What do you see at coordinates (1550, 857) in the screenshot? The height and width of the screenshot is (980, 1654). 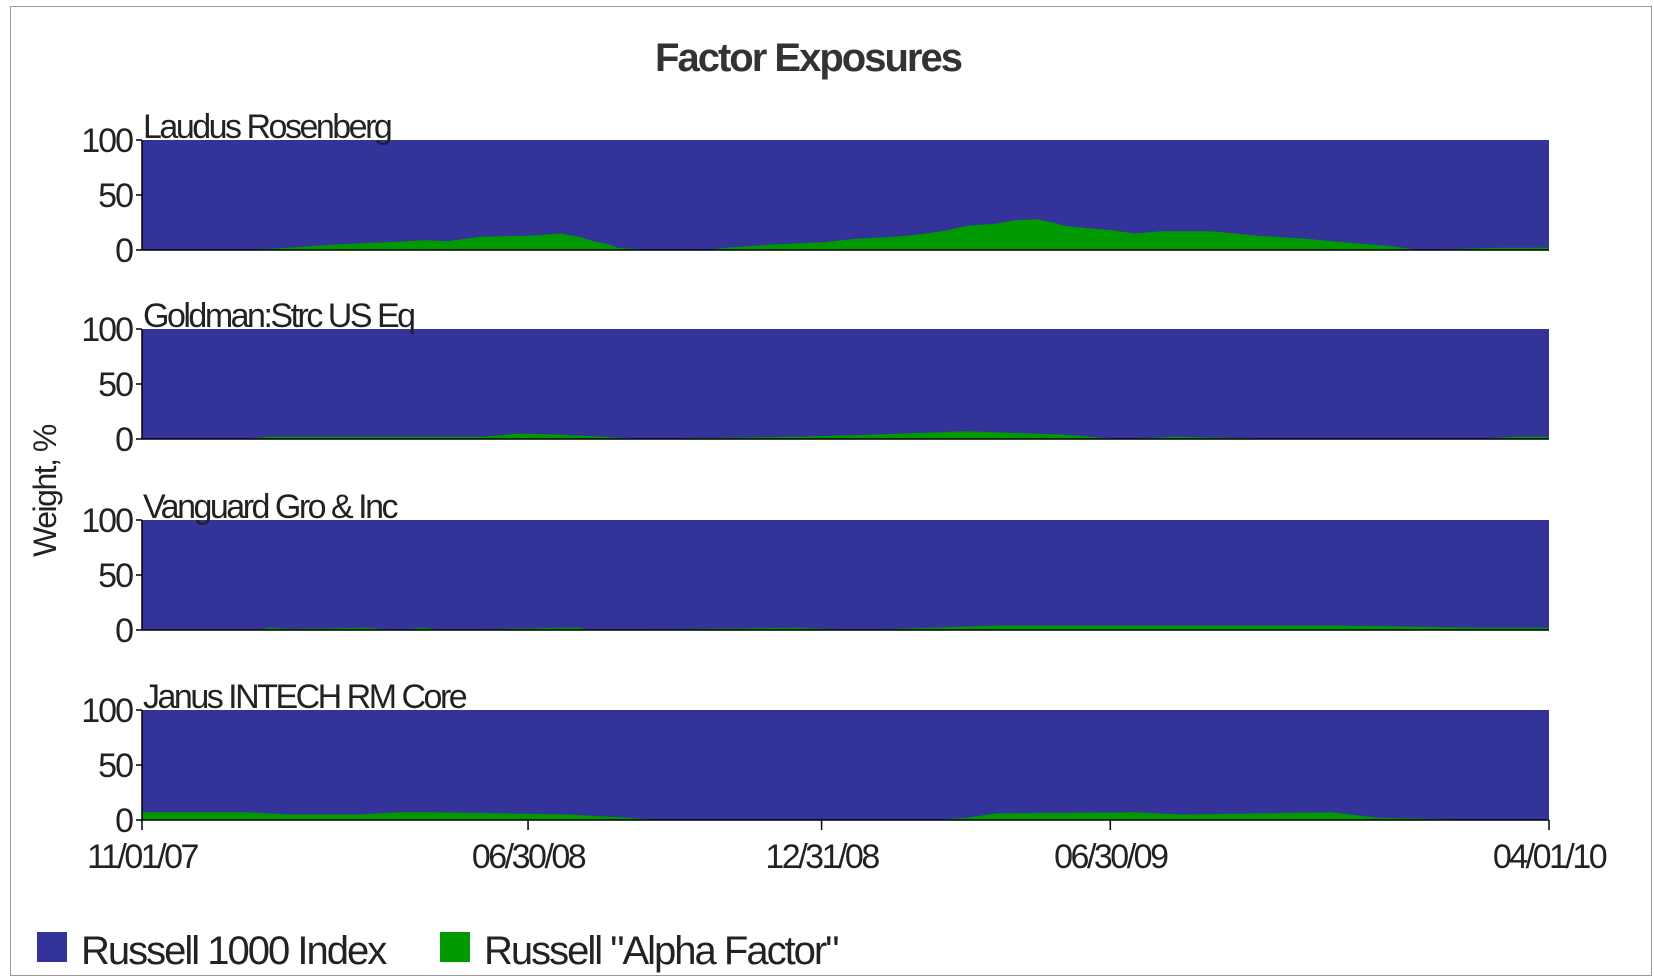 I see `x-tick-label: 04/01/10` at bounding box center [1550, 857].